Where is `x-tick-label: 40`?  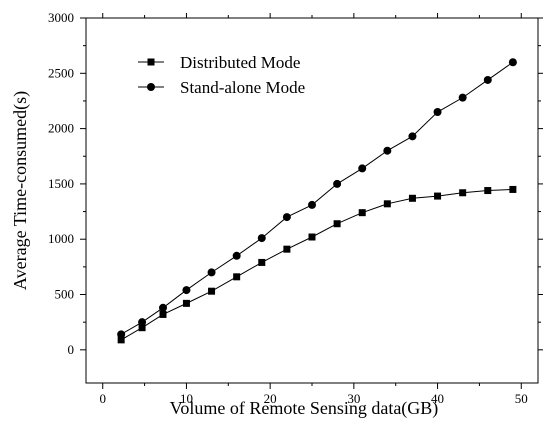 x-tick-label: 40 is located at coordinates (437, 398).